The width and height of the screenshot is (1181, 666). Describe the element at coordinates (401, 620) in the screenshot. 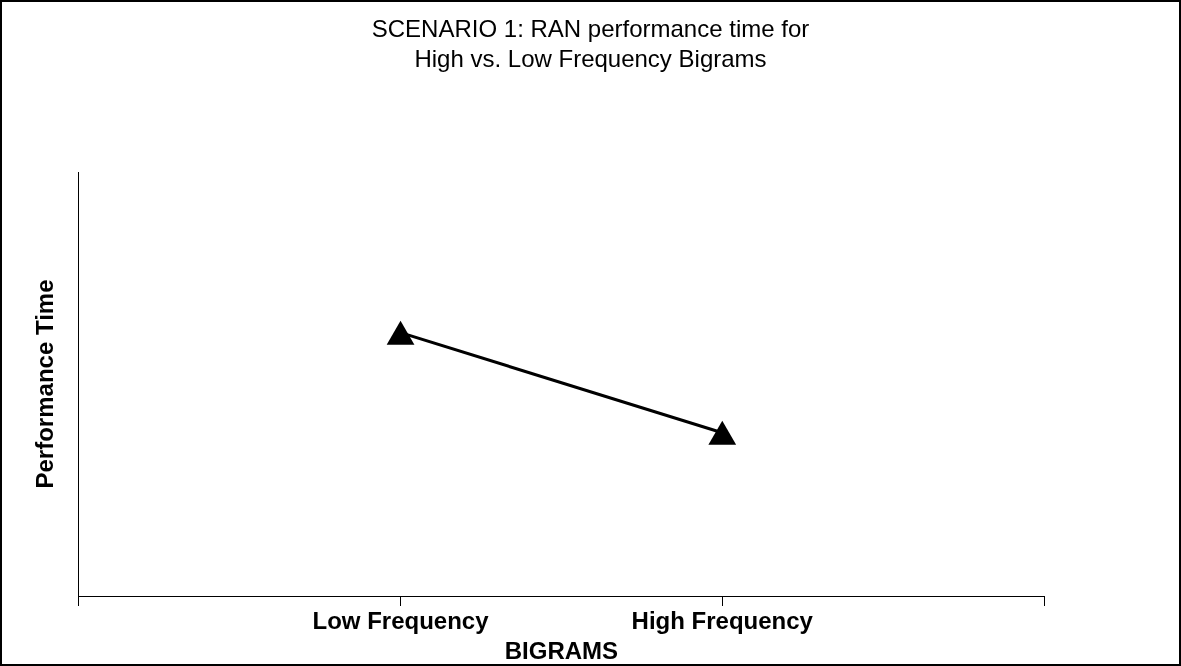

I see `x-tick-label: Low Frequency` at that location.